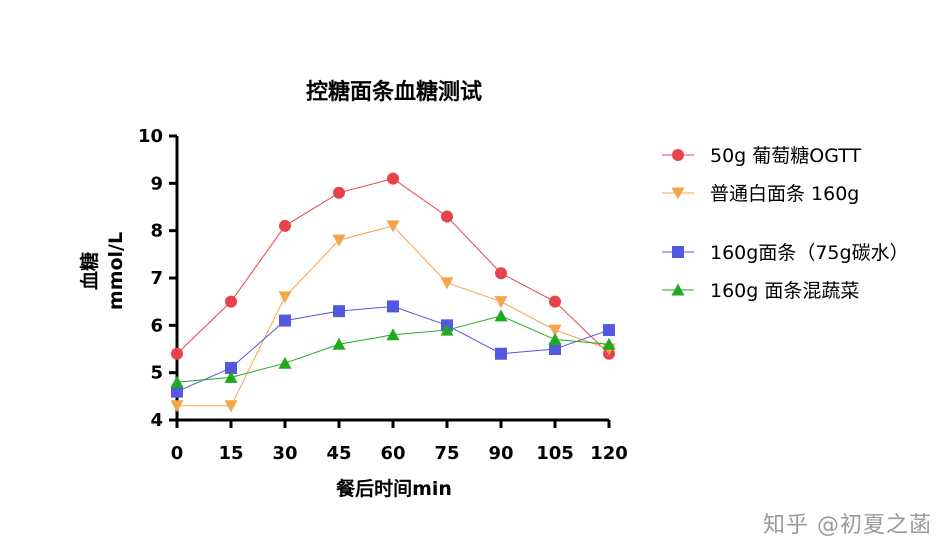 This screenshot has height=559, width=952. Describe the element at coordinates (847, 525) in the screenshot. I see `watermark: 知乎 @初夏之菡` at that location.